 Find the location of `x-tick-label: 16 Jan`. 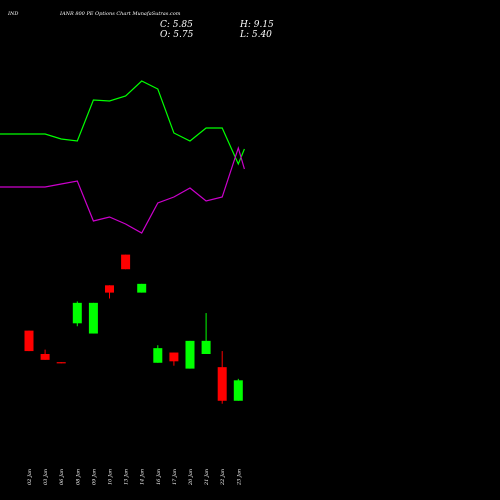

x-tick-label: 16 Jan is located at coordinates (159, 477).